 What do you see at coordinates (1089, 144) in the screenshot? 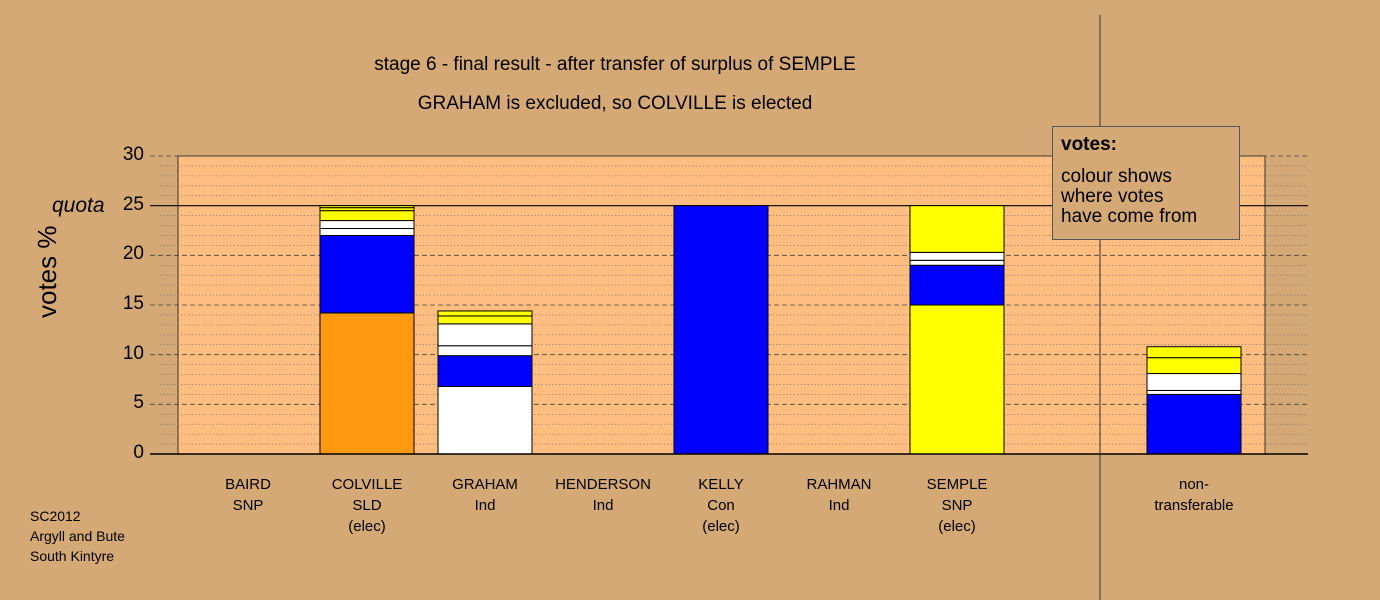
I see `legend-heading: votes:` at bounding box center [1089, 144].